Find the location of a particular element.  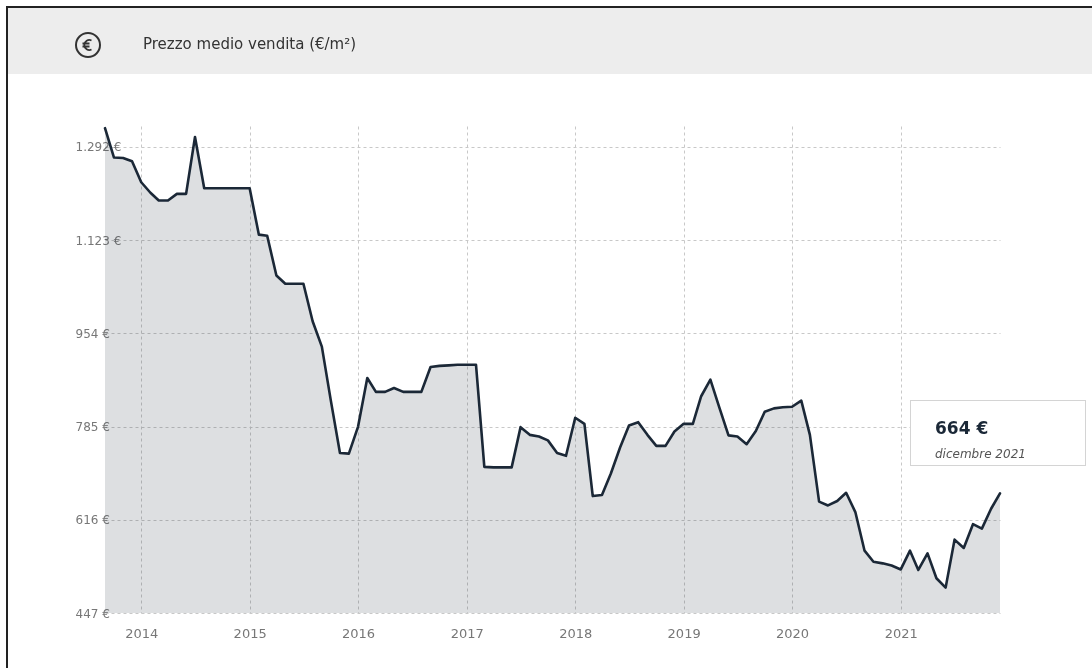

x-tick-label: 2021 is located at coordinates (901, 633).